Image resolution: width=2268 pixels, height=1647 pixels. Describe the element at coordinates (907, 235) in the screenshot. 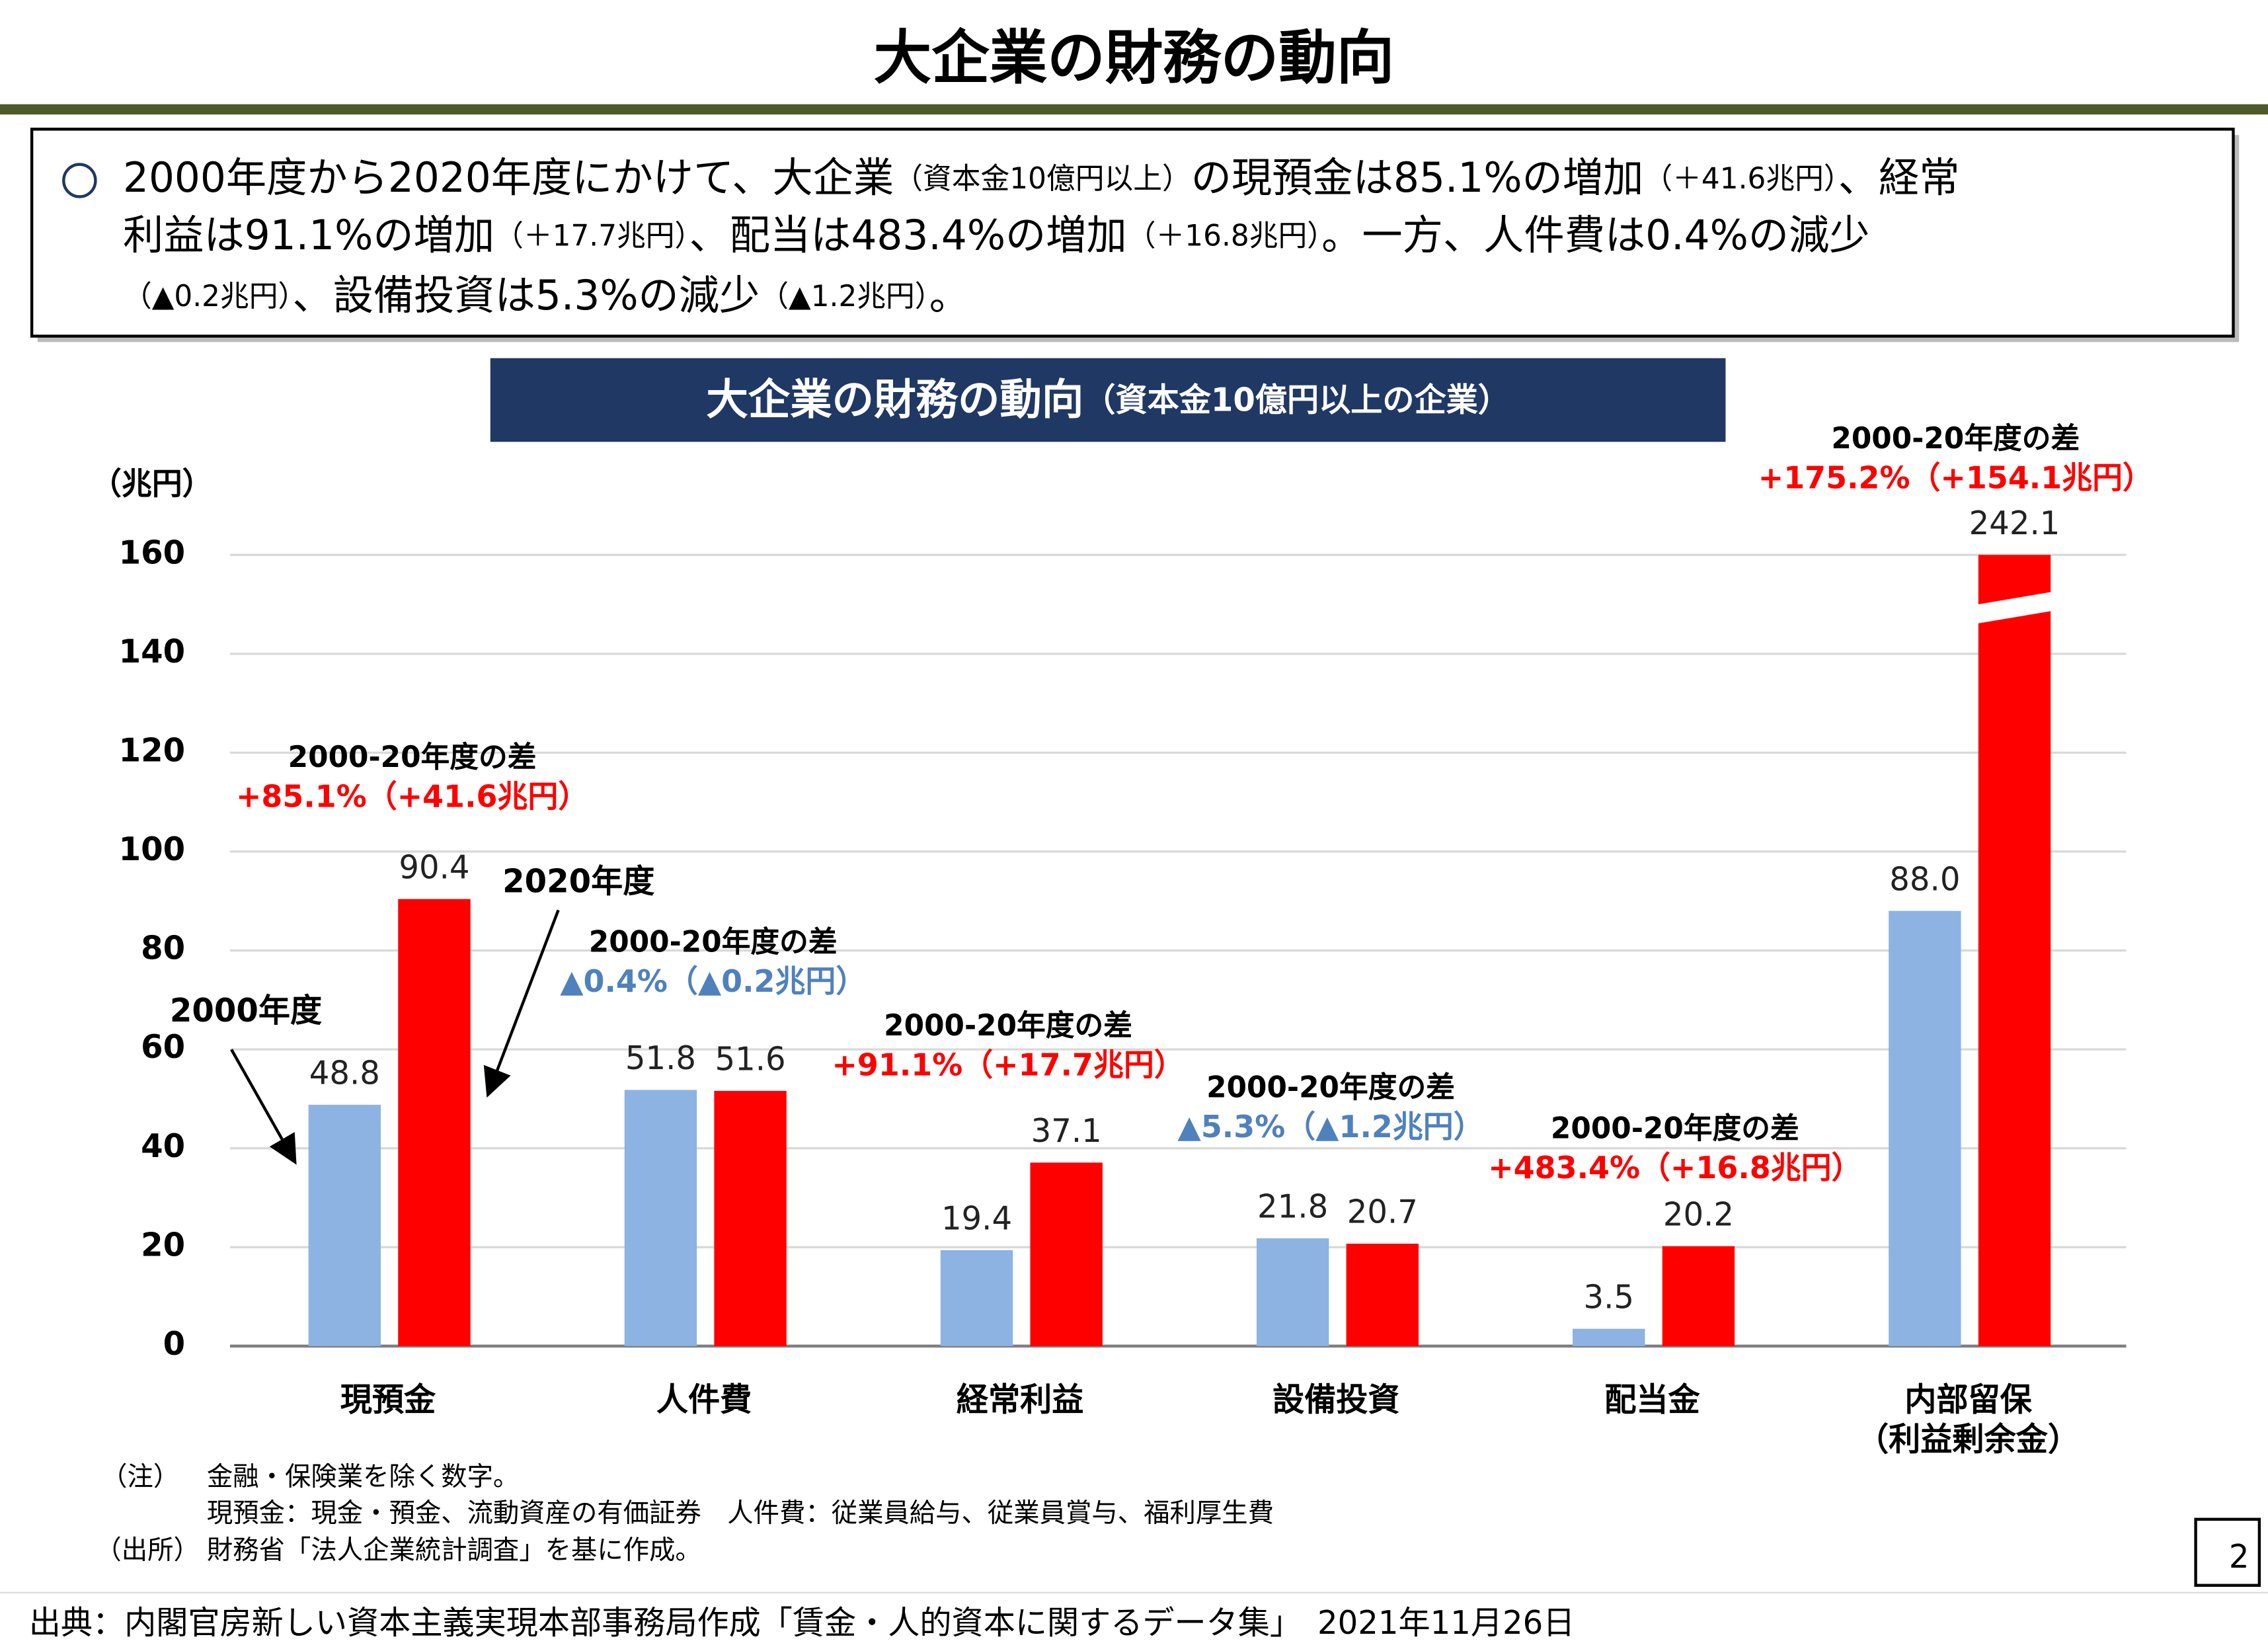

I see `summary-text: 、配当は483.4%の増加` at that location.